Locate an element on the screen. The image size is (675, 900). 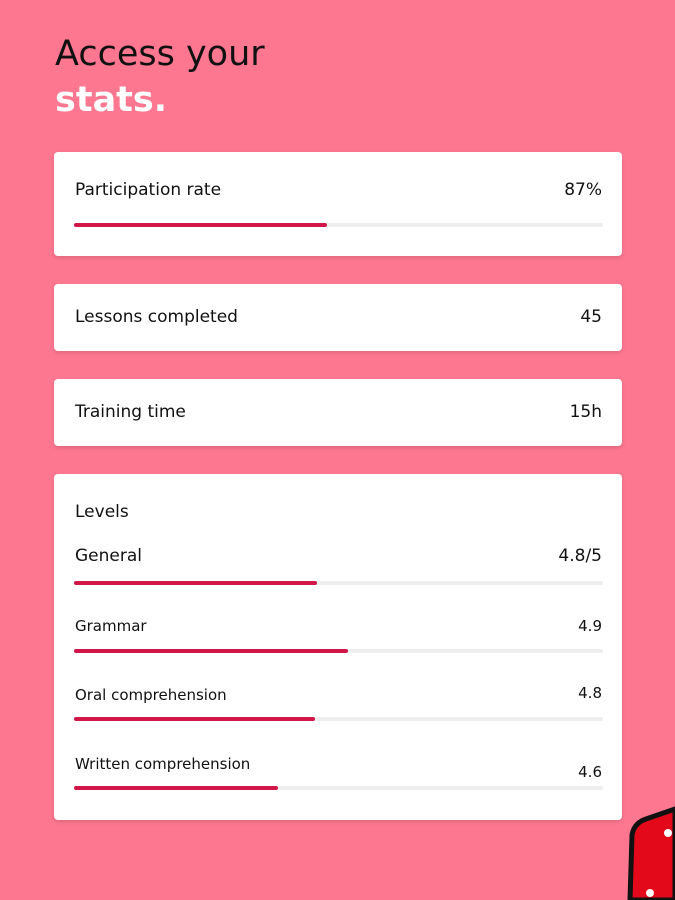
decoration is located at coordinates (651, 853).